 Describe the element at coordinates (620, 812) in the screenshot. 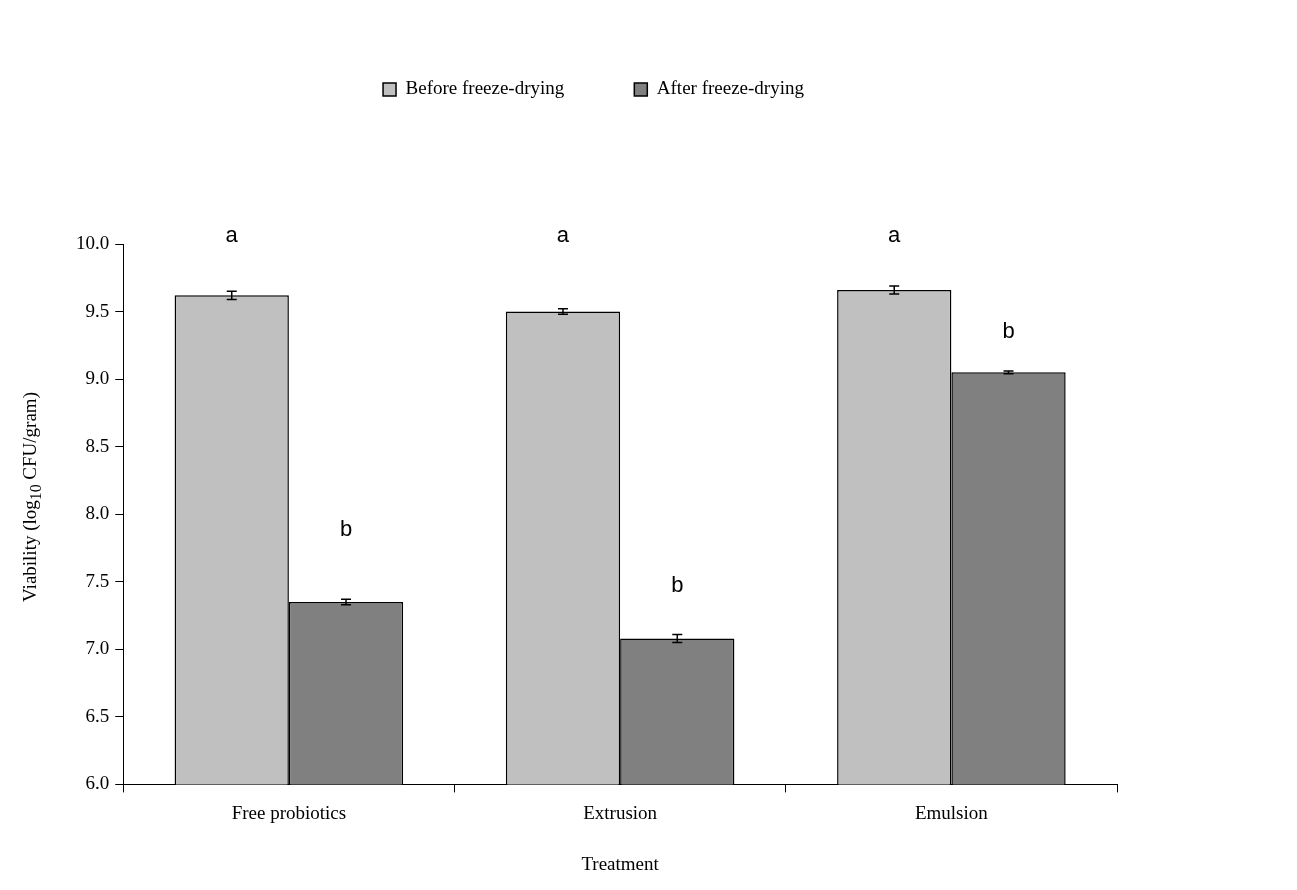

I see `x-tick-label: Extrusion` at that location.